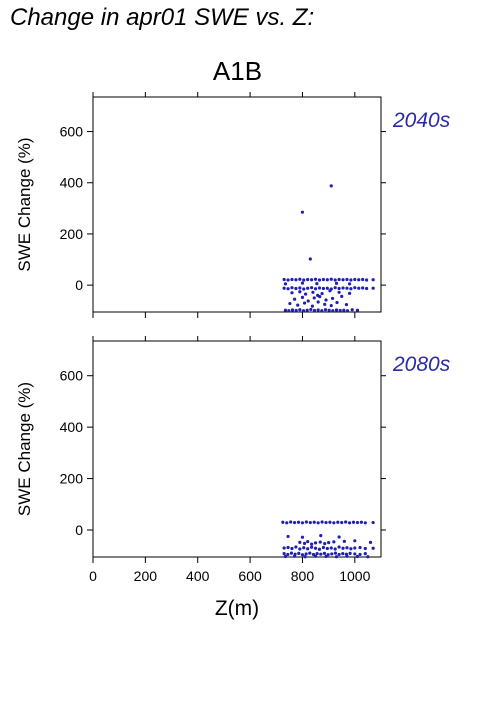 This screenshot has height=709, width=501. What do you see at coordinates (162, 17) in the screenshot?
I see `page-title: Change in apr01 SWE vs. Z:` at bounding box center [162, 17].